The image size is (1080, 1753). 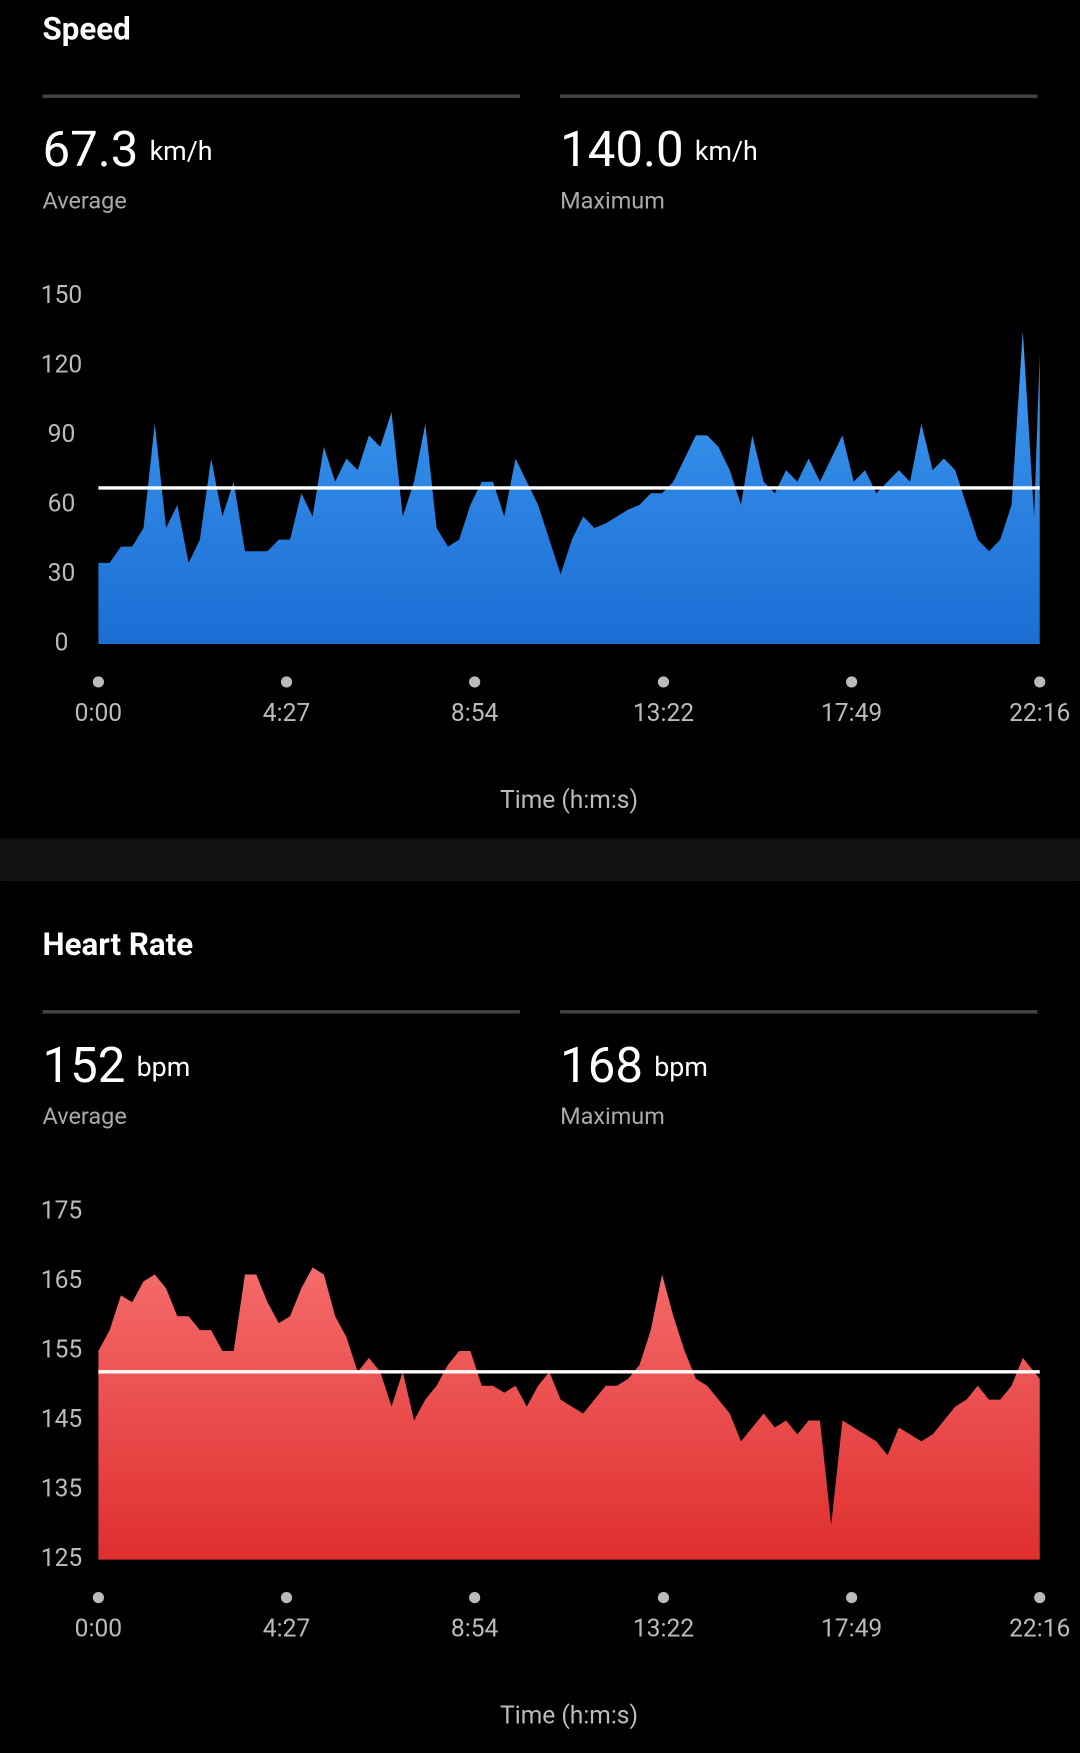 What do you see at coordinates (61, 1489) in the screenshot?
I see `y-tick-label: 135` at bounding box center [61, 1489].